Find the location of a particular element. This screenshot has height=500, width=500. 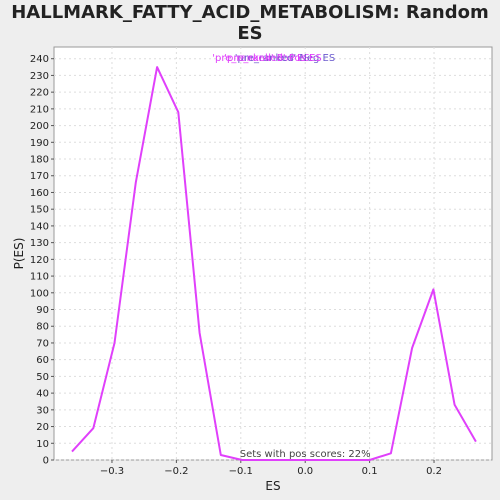

y-tick-label: 160 is located at coordinates (39, 193).